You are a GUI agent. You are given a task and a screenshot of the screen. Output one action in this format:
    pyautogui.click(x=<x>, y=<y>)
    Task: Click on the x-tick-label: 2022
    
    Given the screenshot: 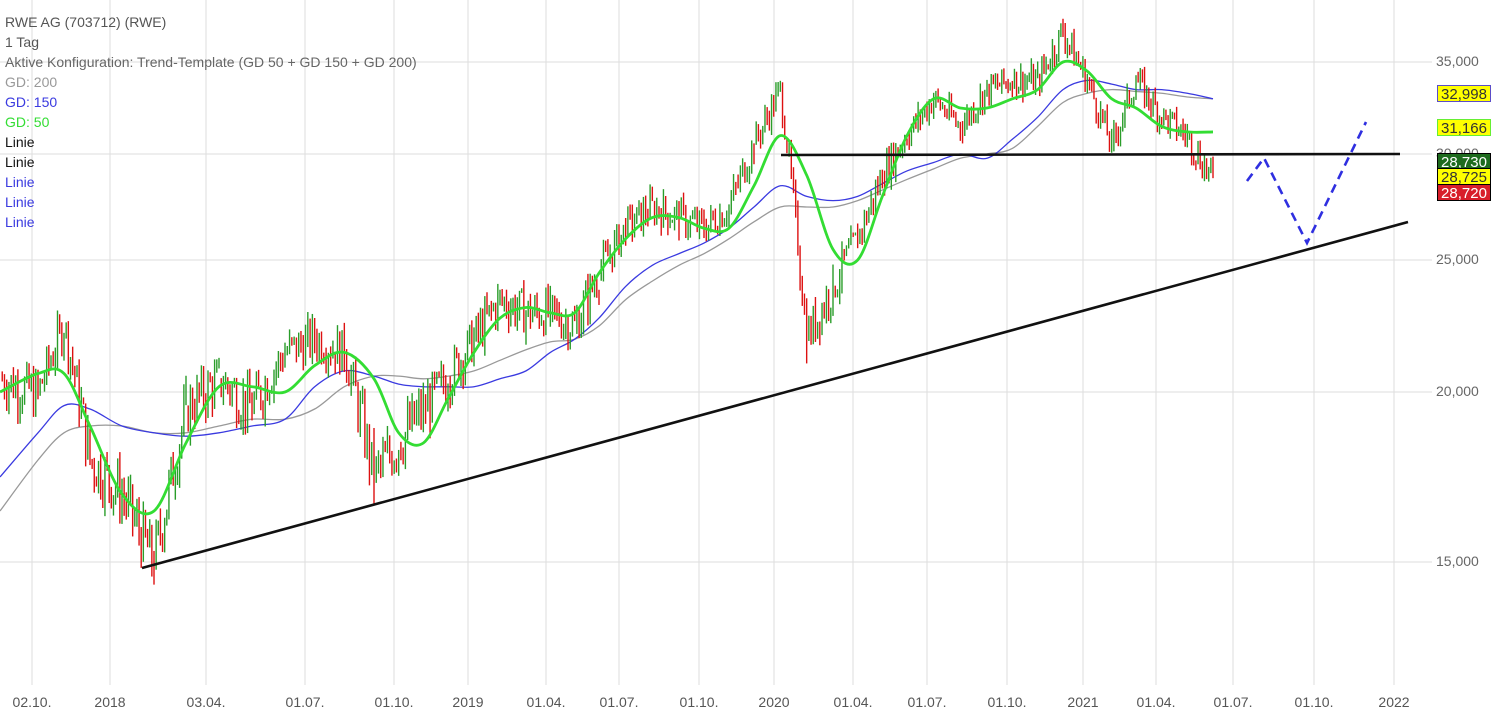 What is the action you would take?
    pyautogui.click(x=1394, y=702)
    